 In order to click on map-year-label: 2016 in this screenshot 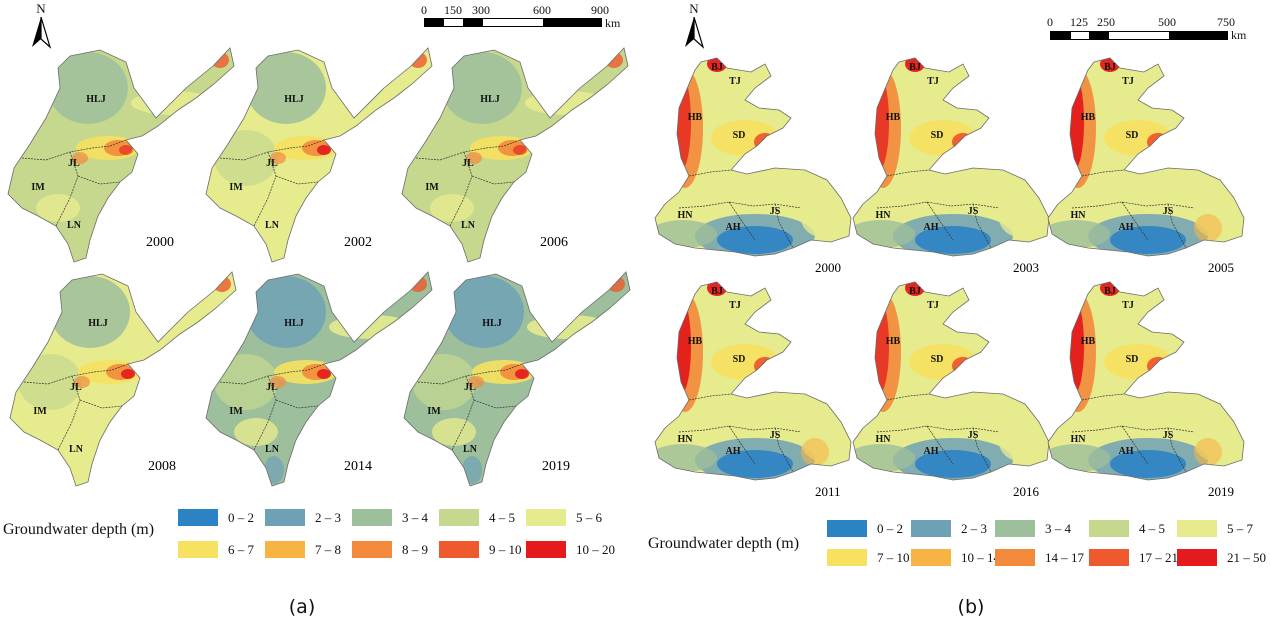, I will do `click(1026, 491)`.